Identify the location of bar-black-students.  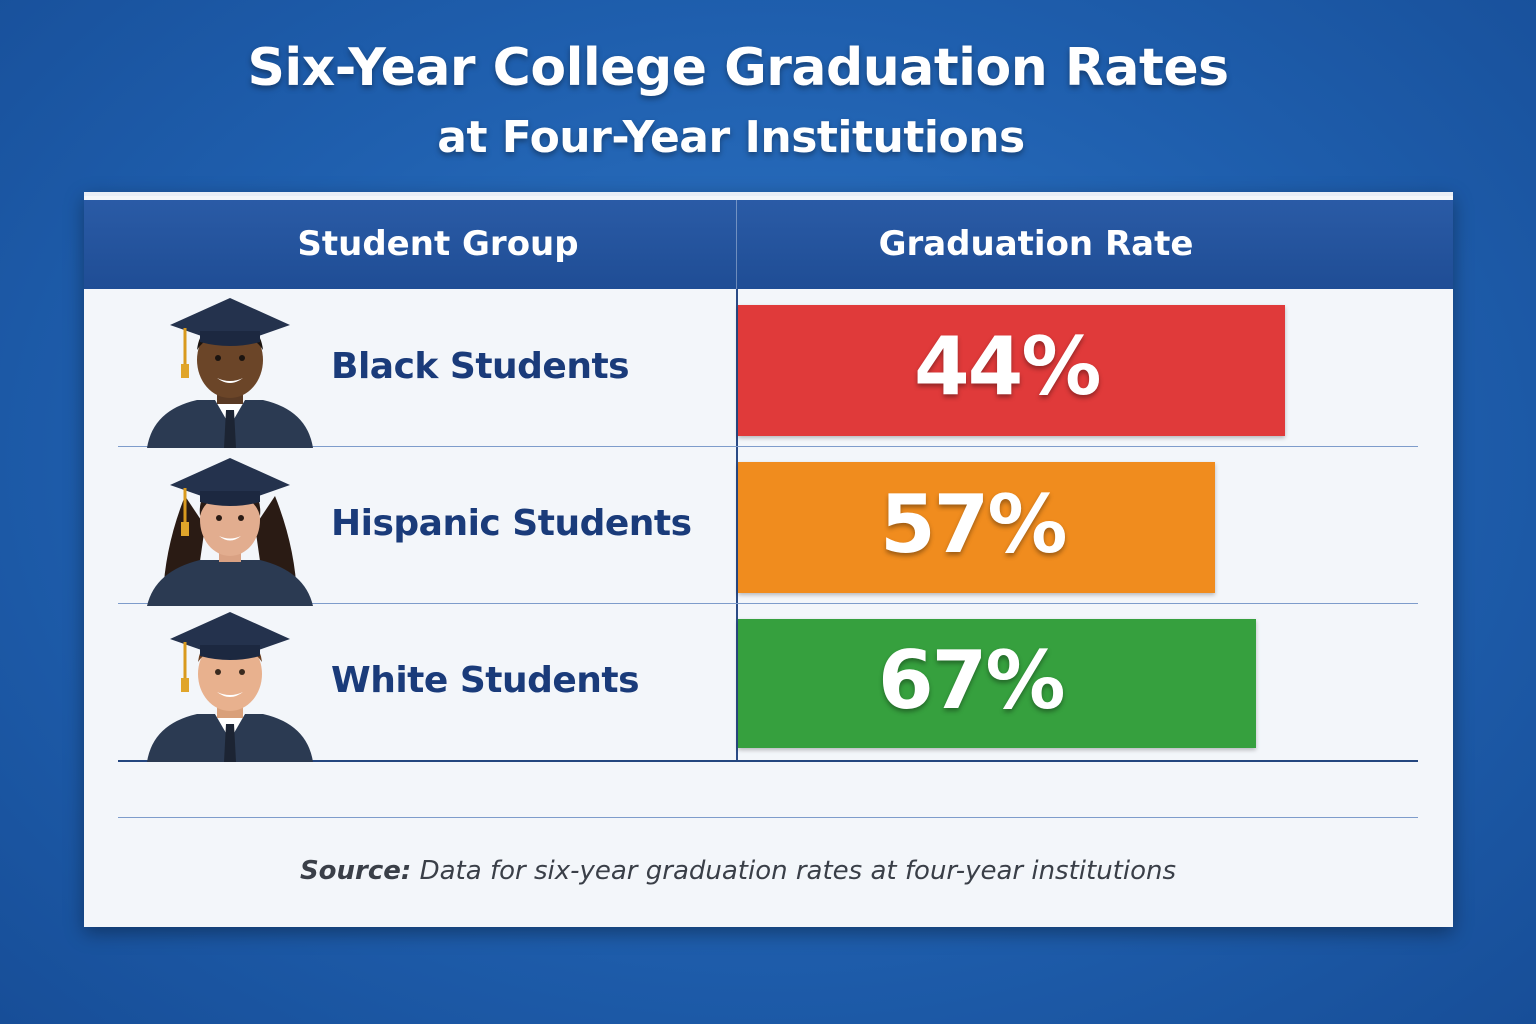
(1011, 370).